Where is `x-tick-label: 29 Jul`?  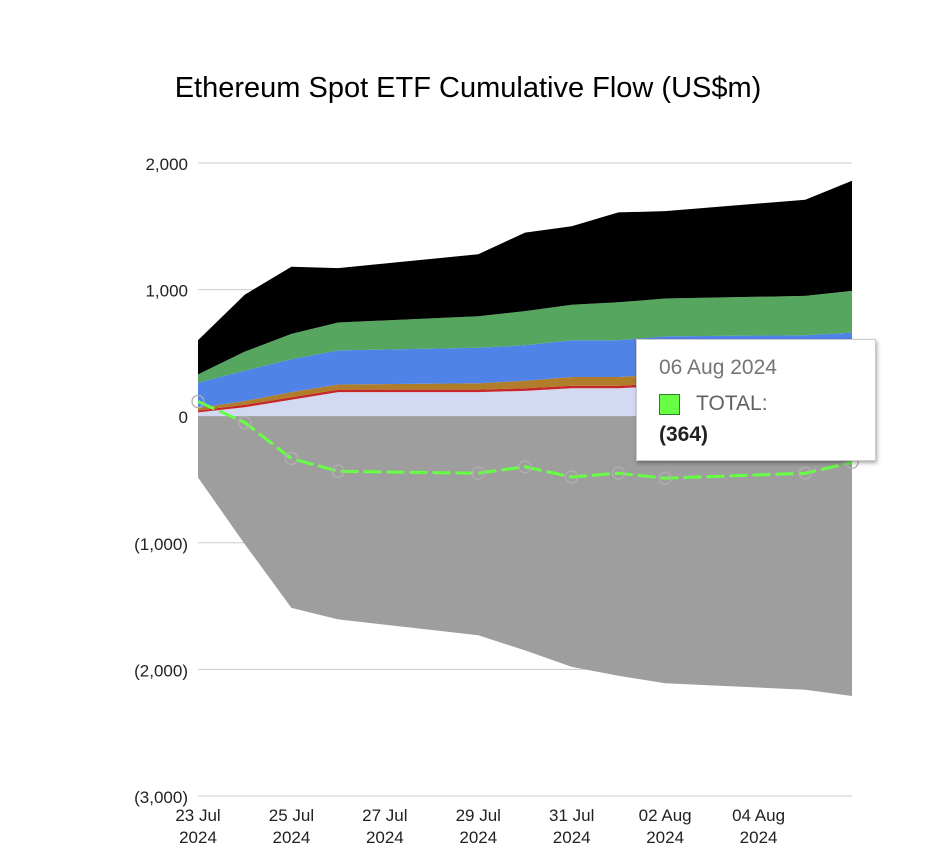
x-tick-label: 29 Jul is located at coordinates (478, 815).